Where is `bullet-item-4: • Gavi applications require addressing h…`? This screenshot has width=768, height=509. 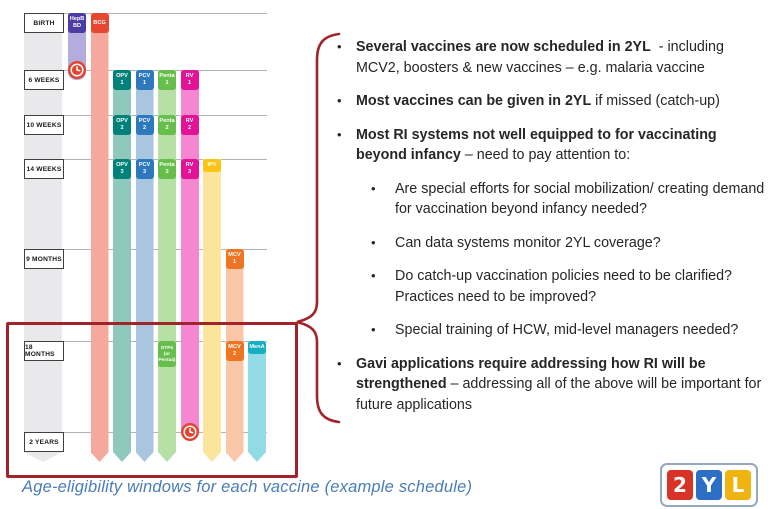 bullet-item-4: • Gavi applications require addressing h… is located at coordinates (551, 385).